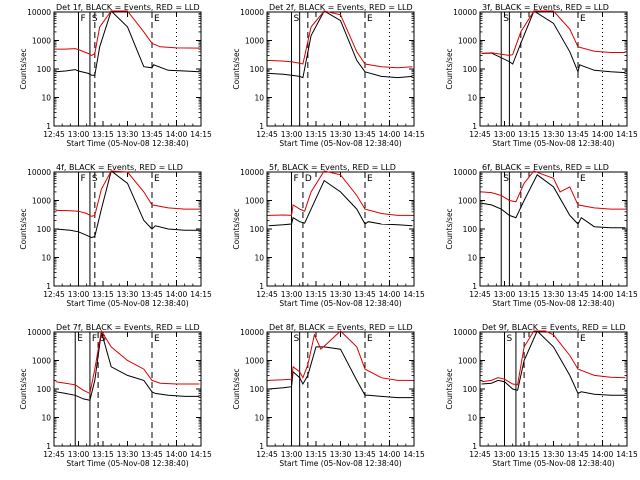 The height and width of the screenshot is (480, 640). What do you see at coordinates (341, 7) in the screenshot?
I see `panel-title: Det 2f, BLACK = Events, RED = LLD` at bounding box center [341, 7].